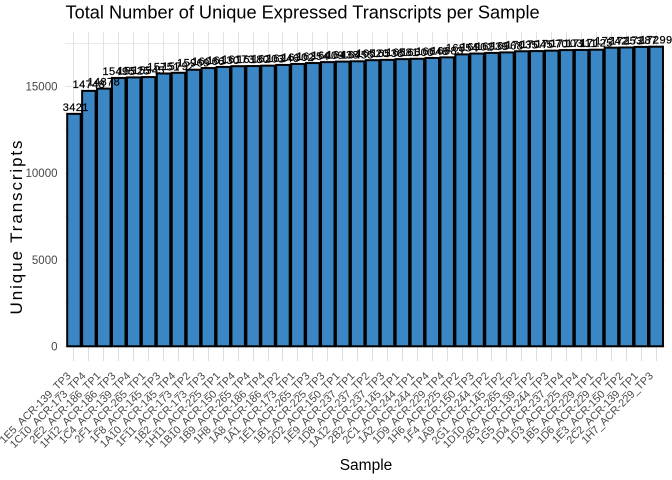 This screenshot has height=480, width=672. I want to click on svg-text: 16409, so click(327, 56).